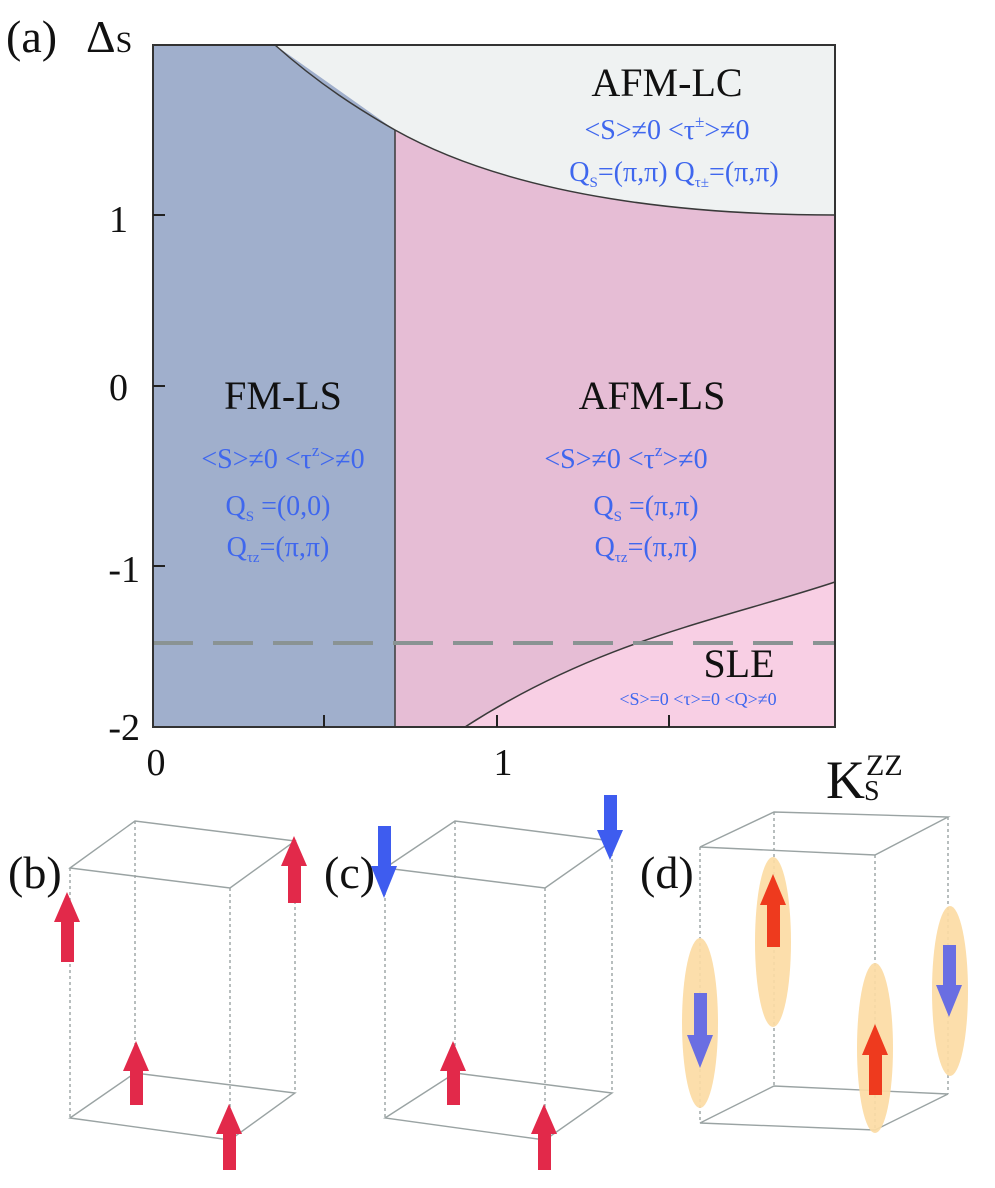  I want to click on arrows-b, so click(180, 1003).